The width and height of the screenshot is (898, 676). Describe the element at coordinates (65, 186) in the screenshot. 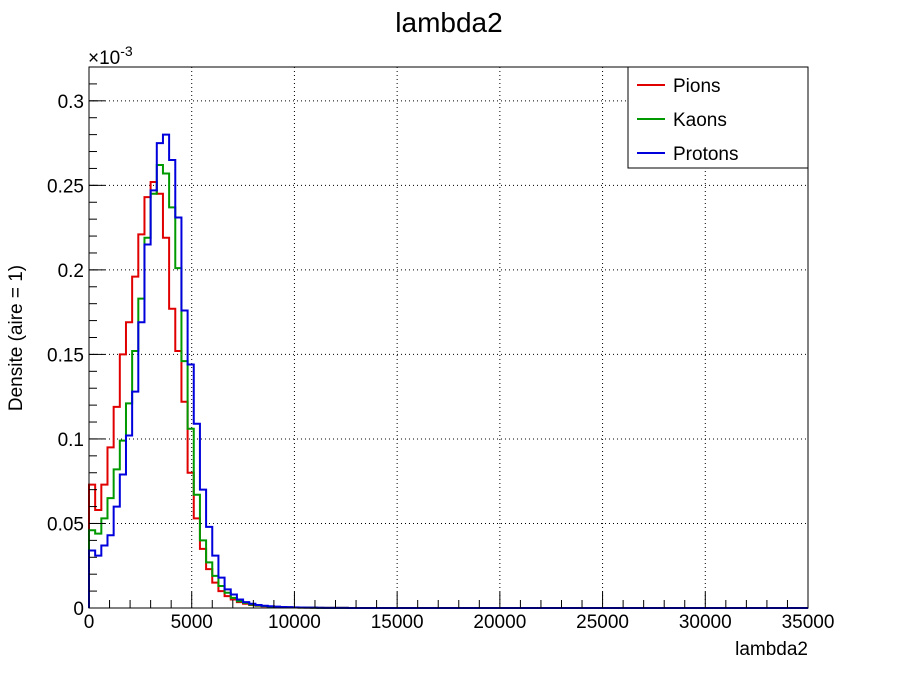

I see `y-tick-label: 0.25` at that location.